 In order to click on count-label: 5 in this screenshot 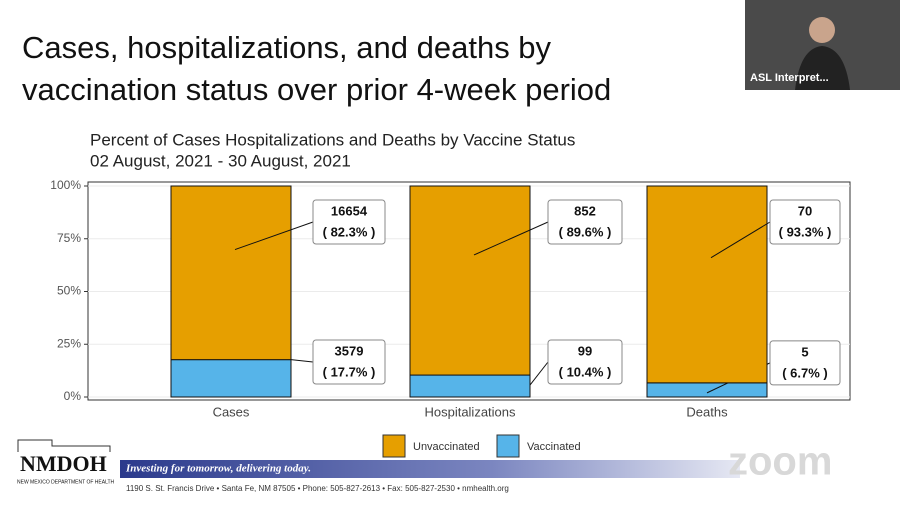, I will do `click(804, 351)`.